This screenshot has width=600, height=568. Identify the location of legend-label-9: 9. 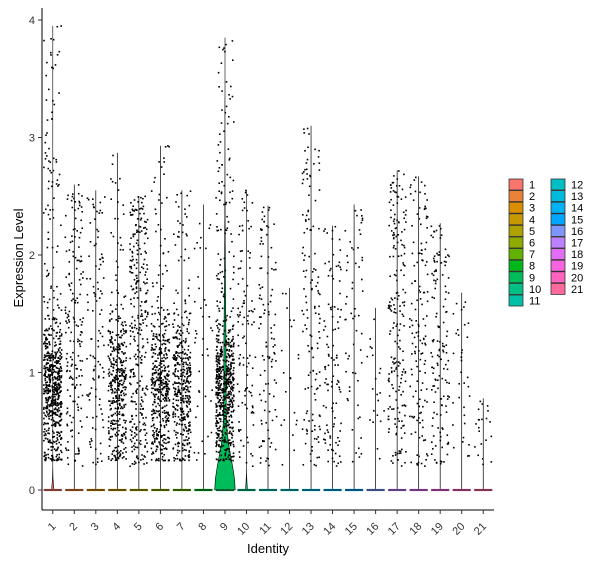
(532, 278).